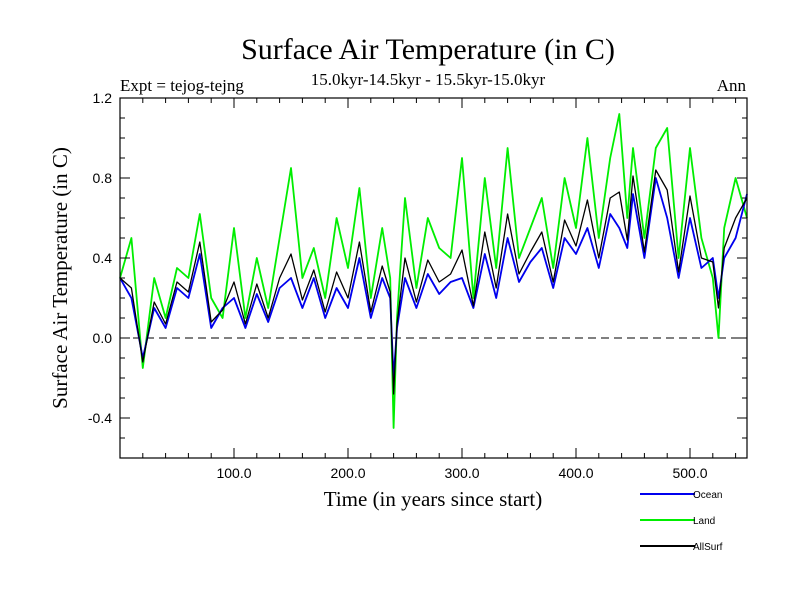 The width and height of the screenshot is (800, 600). I want to click on chart-subtitle: 15.0kyr-14.5kyr - 15.5kyr-15.0kyr, so click(428, 79).